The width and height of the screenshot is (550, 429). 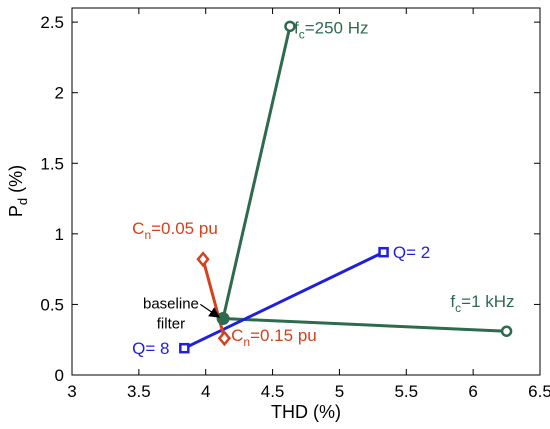 What do you see at coordinates (59, 375) in the screenshot?
I see `y-tick-label: 0` at bounding box center [59, 375].